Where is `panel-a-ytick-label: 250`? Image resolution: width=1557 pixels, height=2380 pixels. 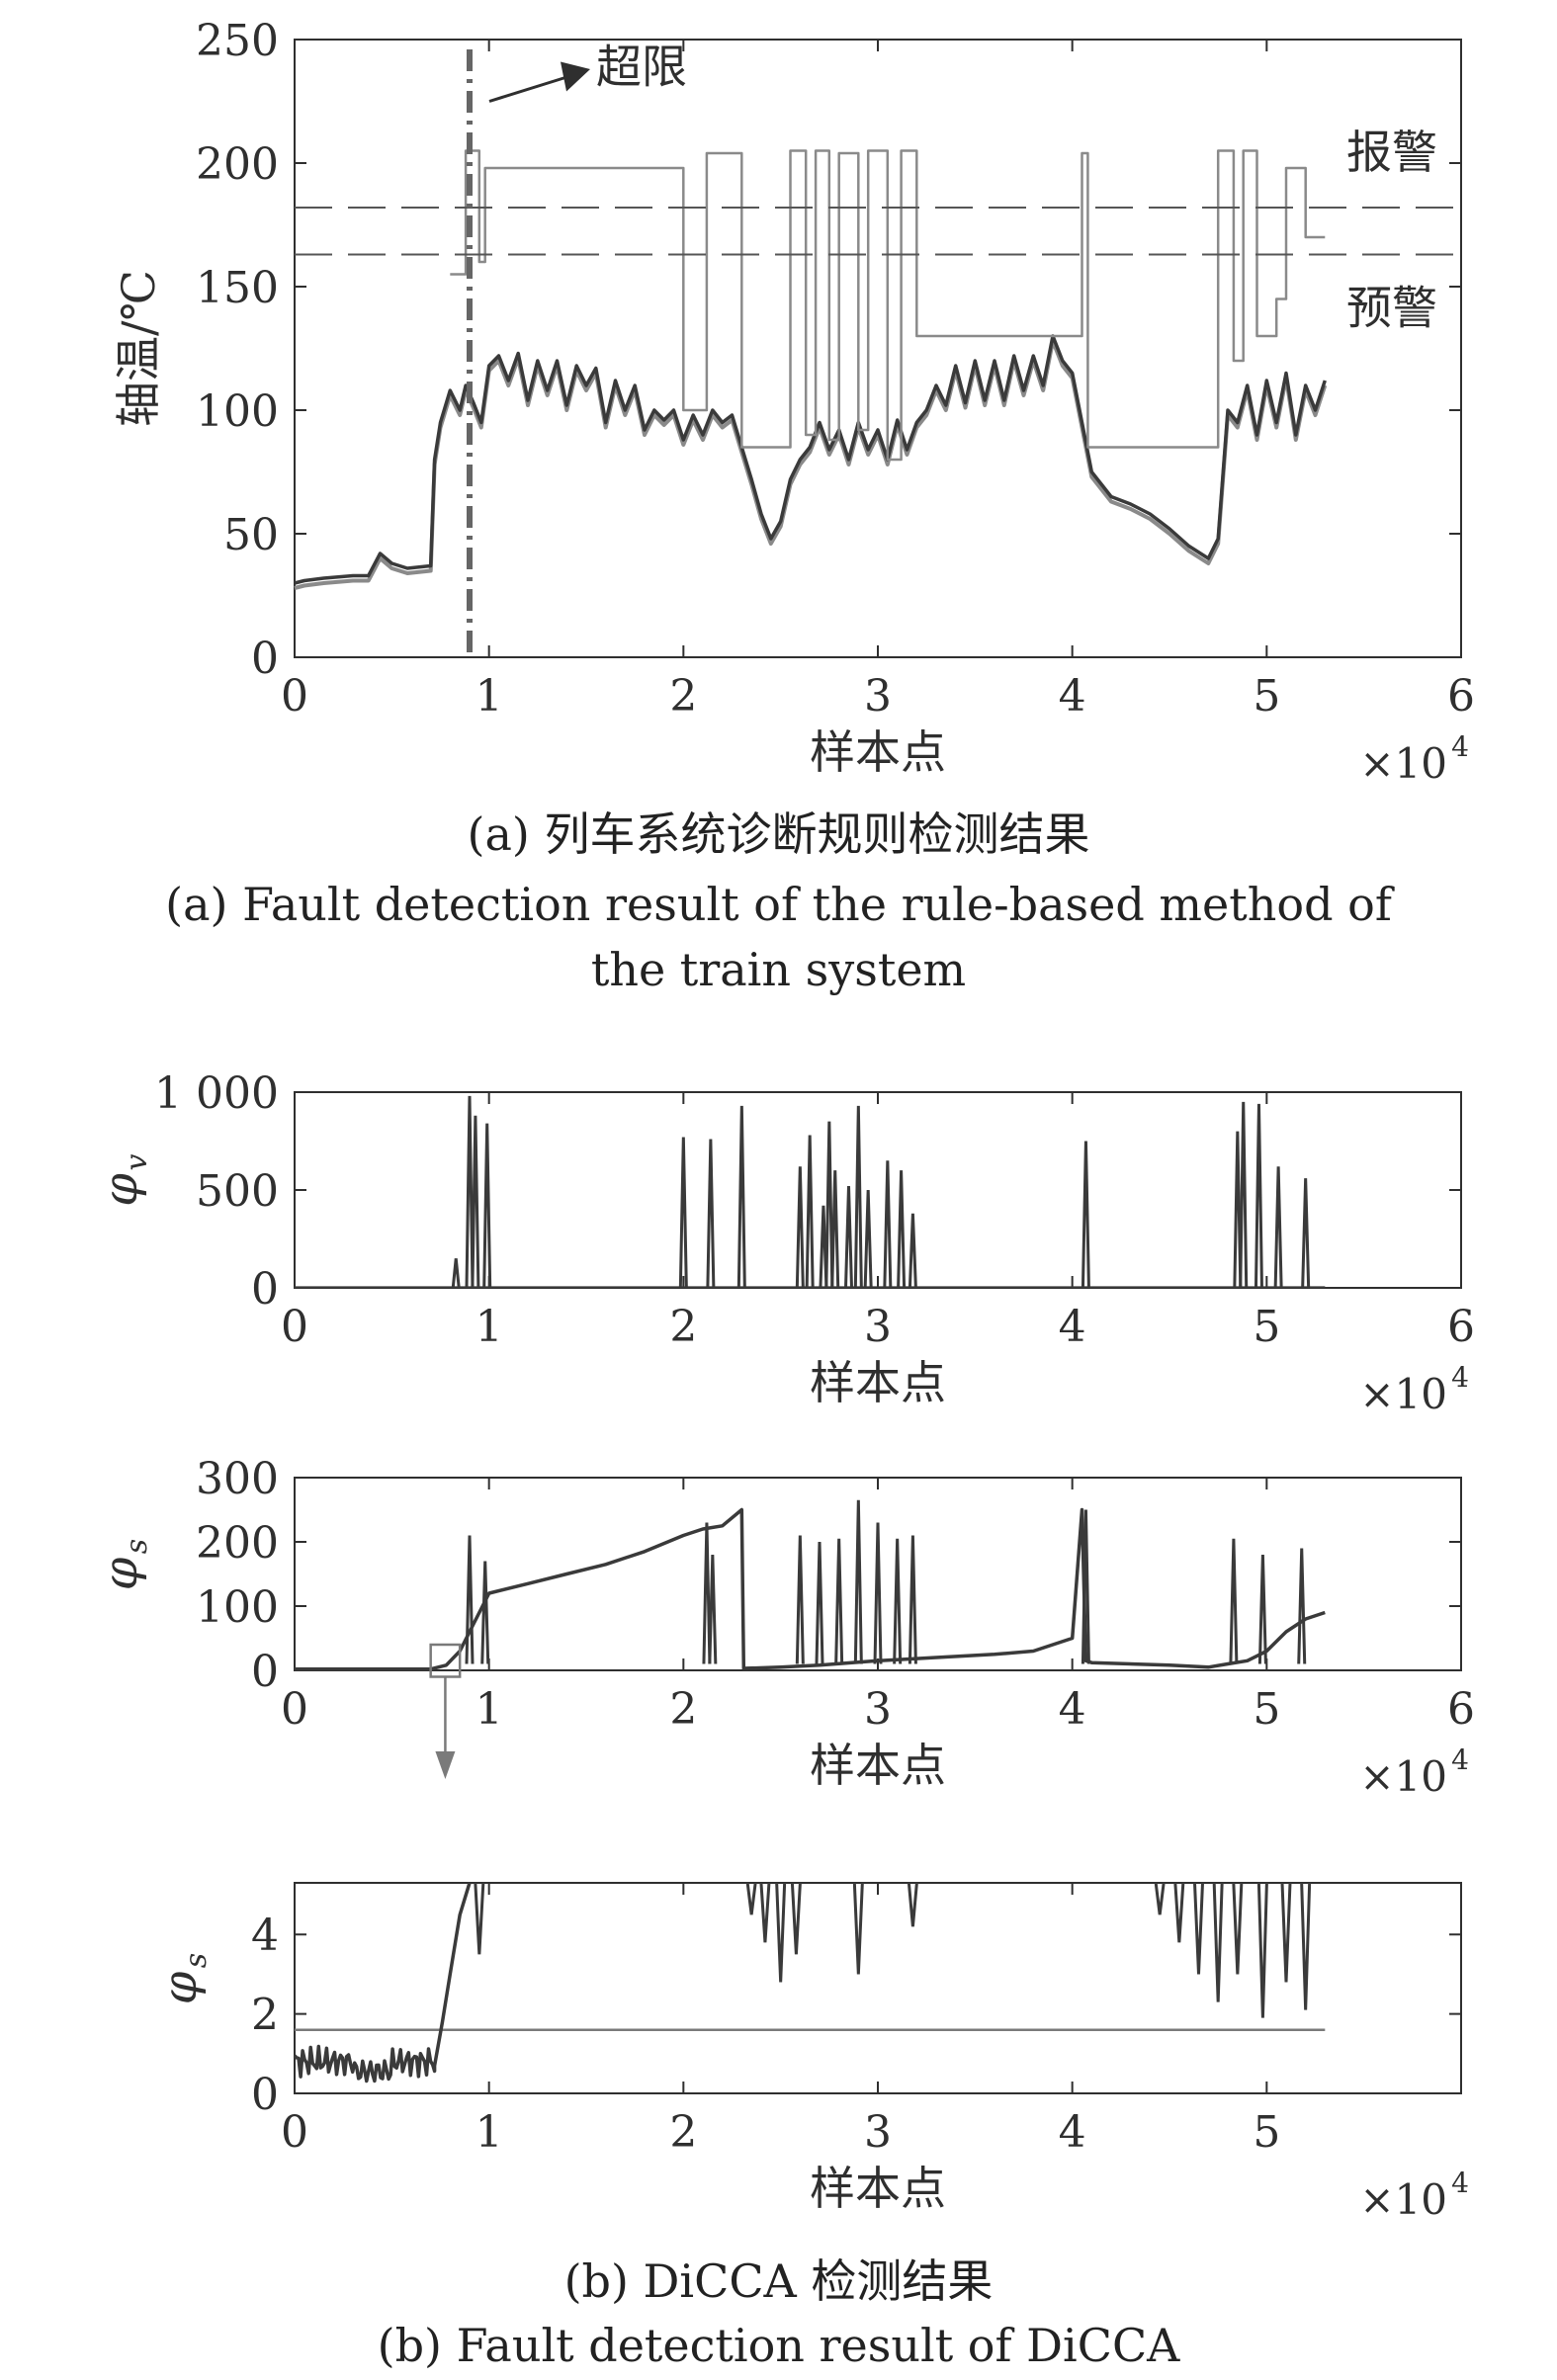
panel-a-ytick-label: 250 is located at coordinates (237, 41).